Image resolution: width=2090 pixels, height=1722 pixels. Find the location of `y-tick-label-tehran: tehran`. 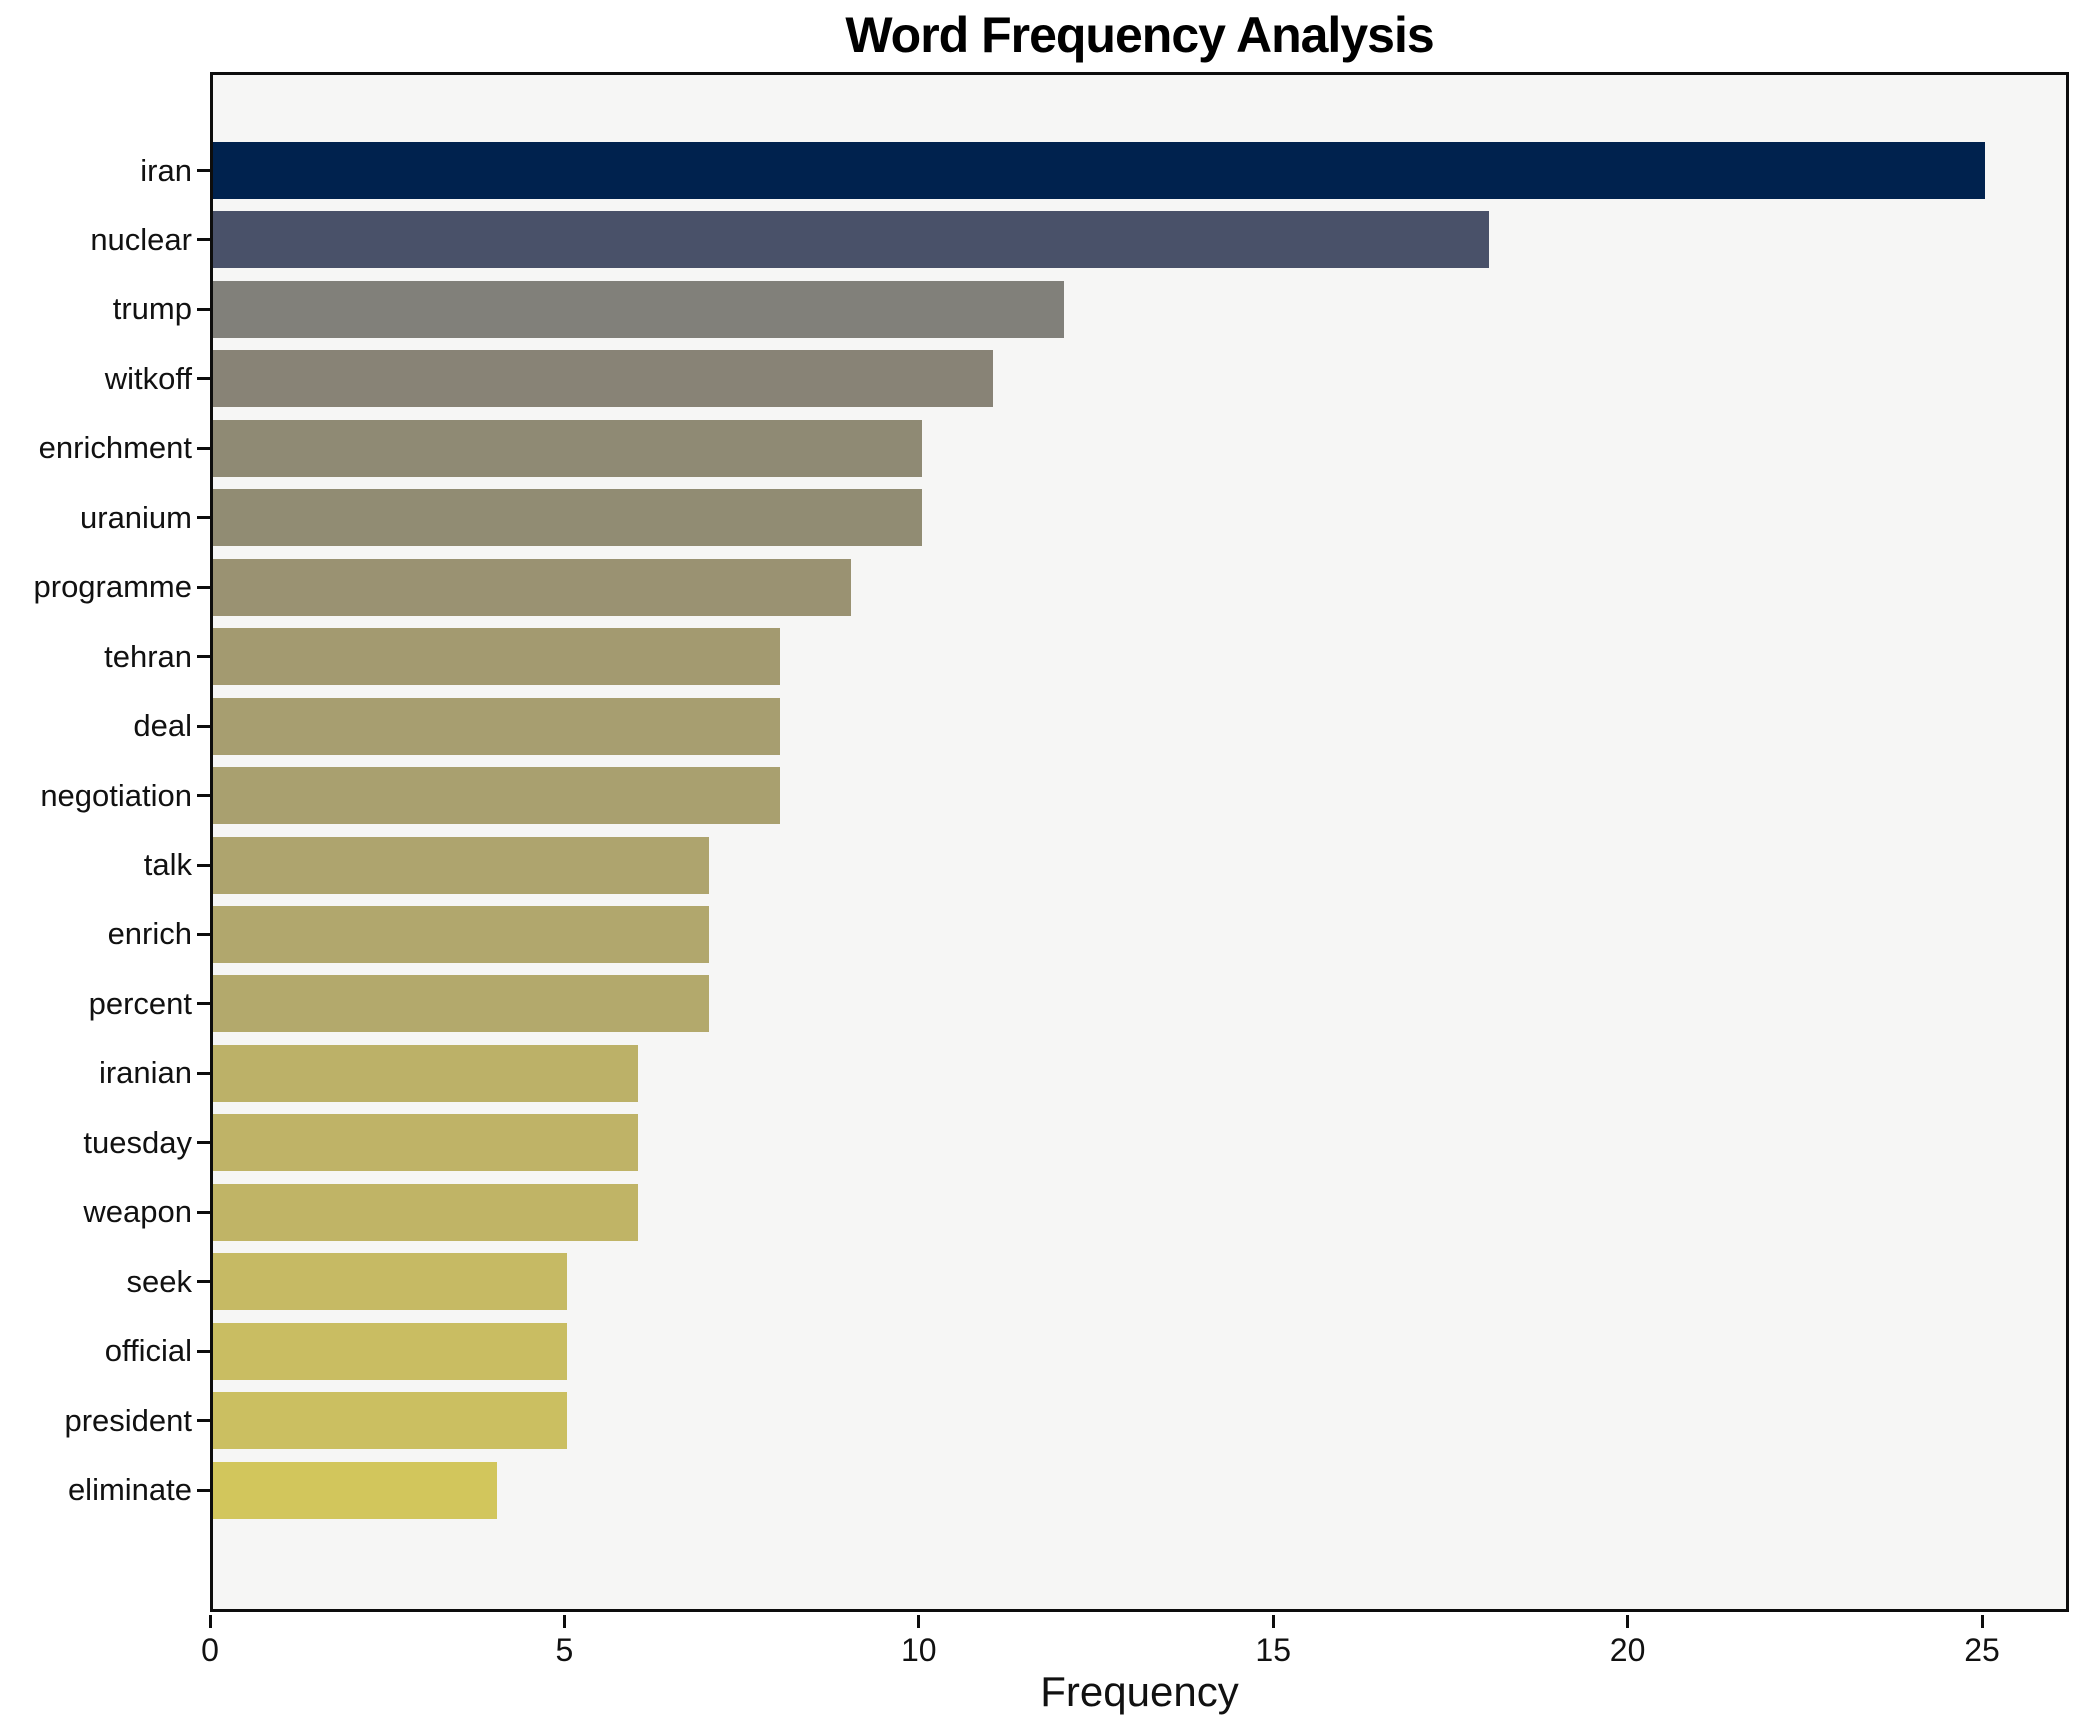

y-tick-label-tehran: tehran is located at coordinates (148, 656).